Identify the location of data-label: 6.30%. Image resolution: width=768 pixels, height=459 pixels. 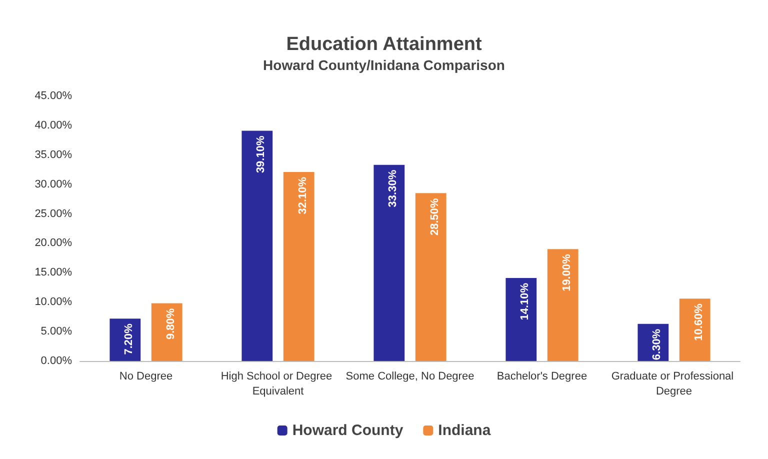
(657, 344).